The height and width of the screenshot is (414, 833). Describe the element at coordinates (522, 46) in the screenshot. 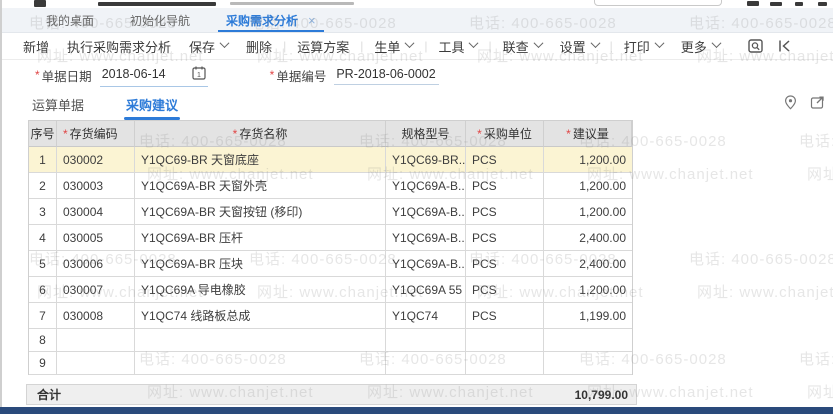

I see `toolbar-button: 联查` at that location.